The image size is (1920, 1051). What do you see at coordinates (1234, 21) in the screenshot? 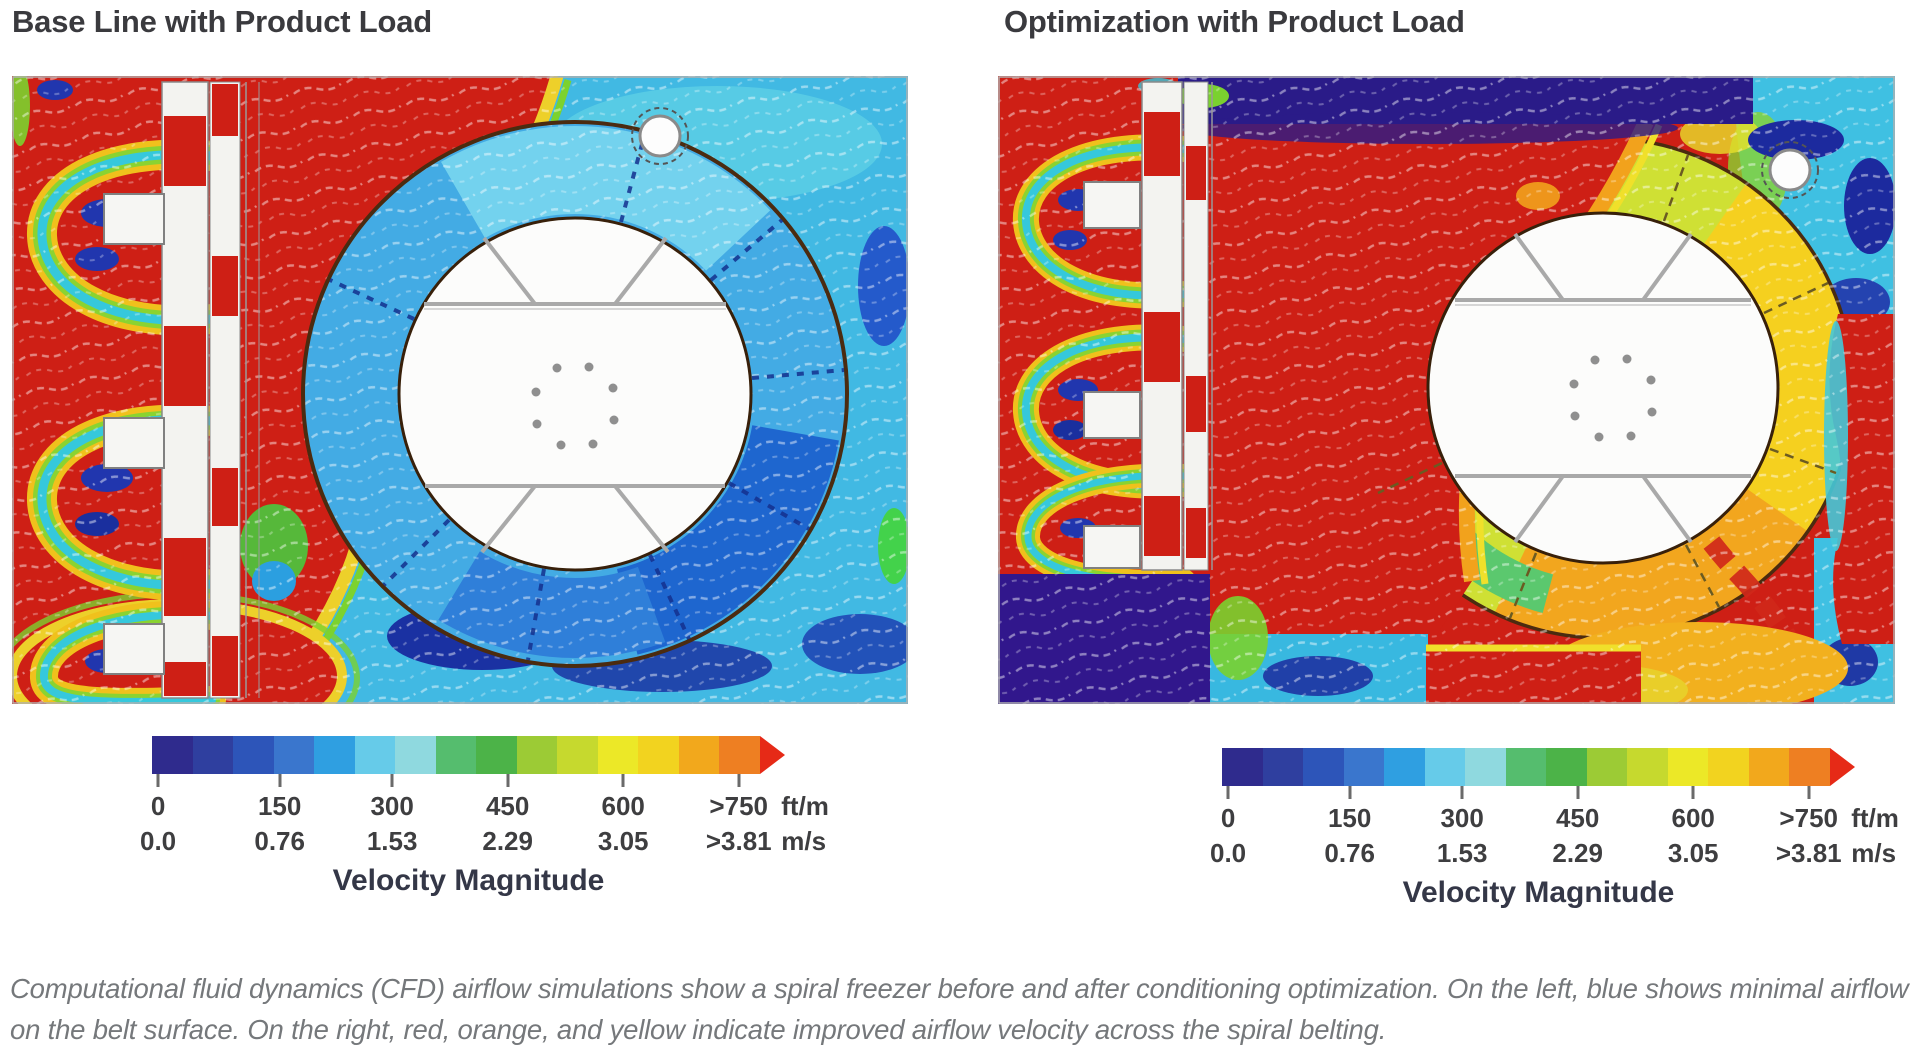
I see `panel-title-optimized: Optimization with Product Load` at bounding box center [1234, 21].